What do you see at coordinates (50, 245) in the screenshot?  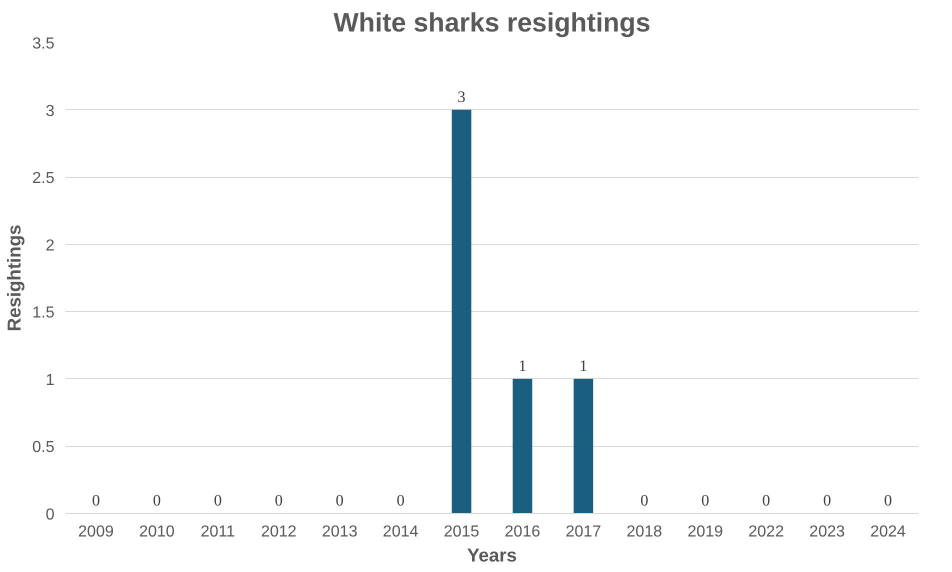 I see `y-tick-label: 2` at bounding box center [50, 245].